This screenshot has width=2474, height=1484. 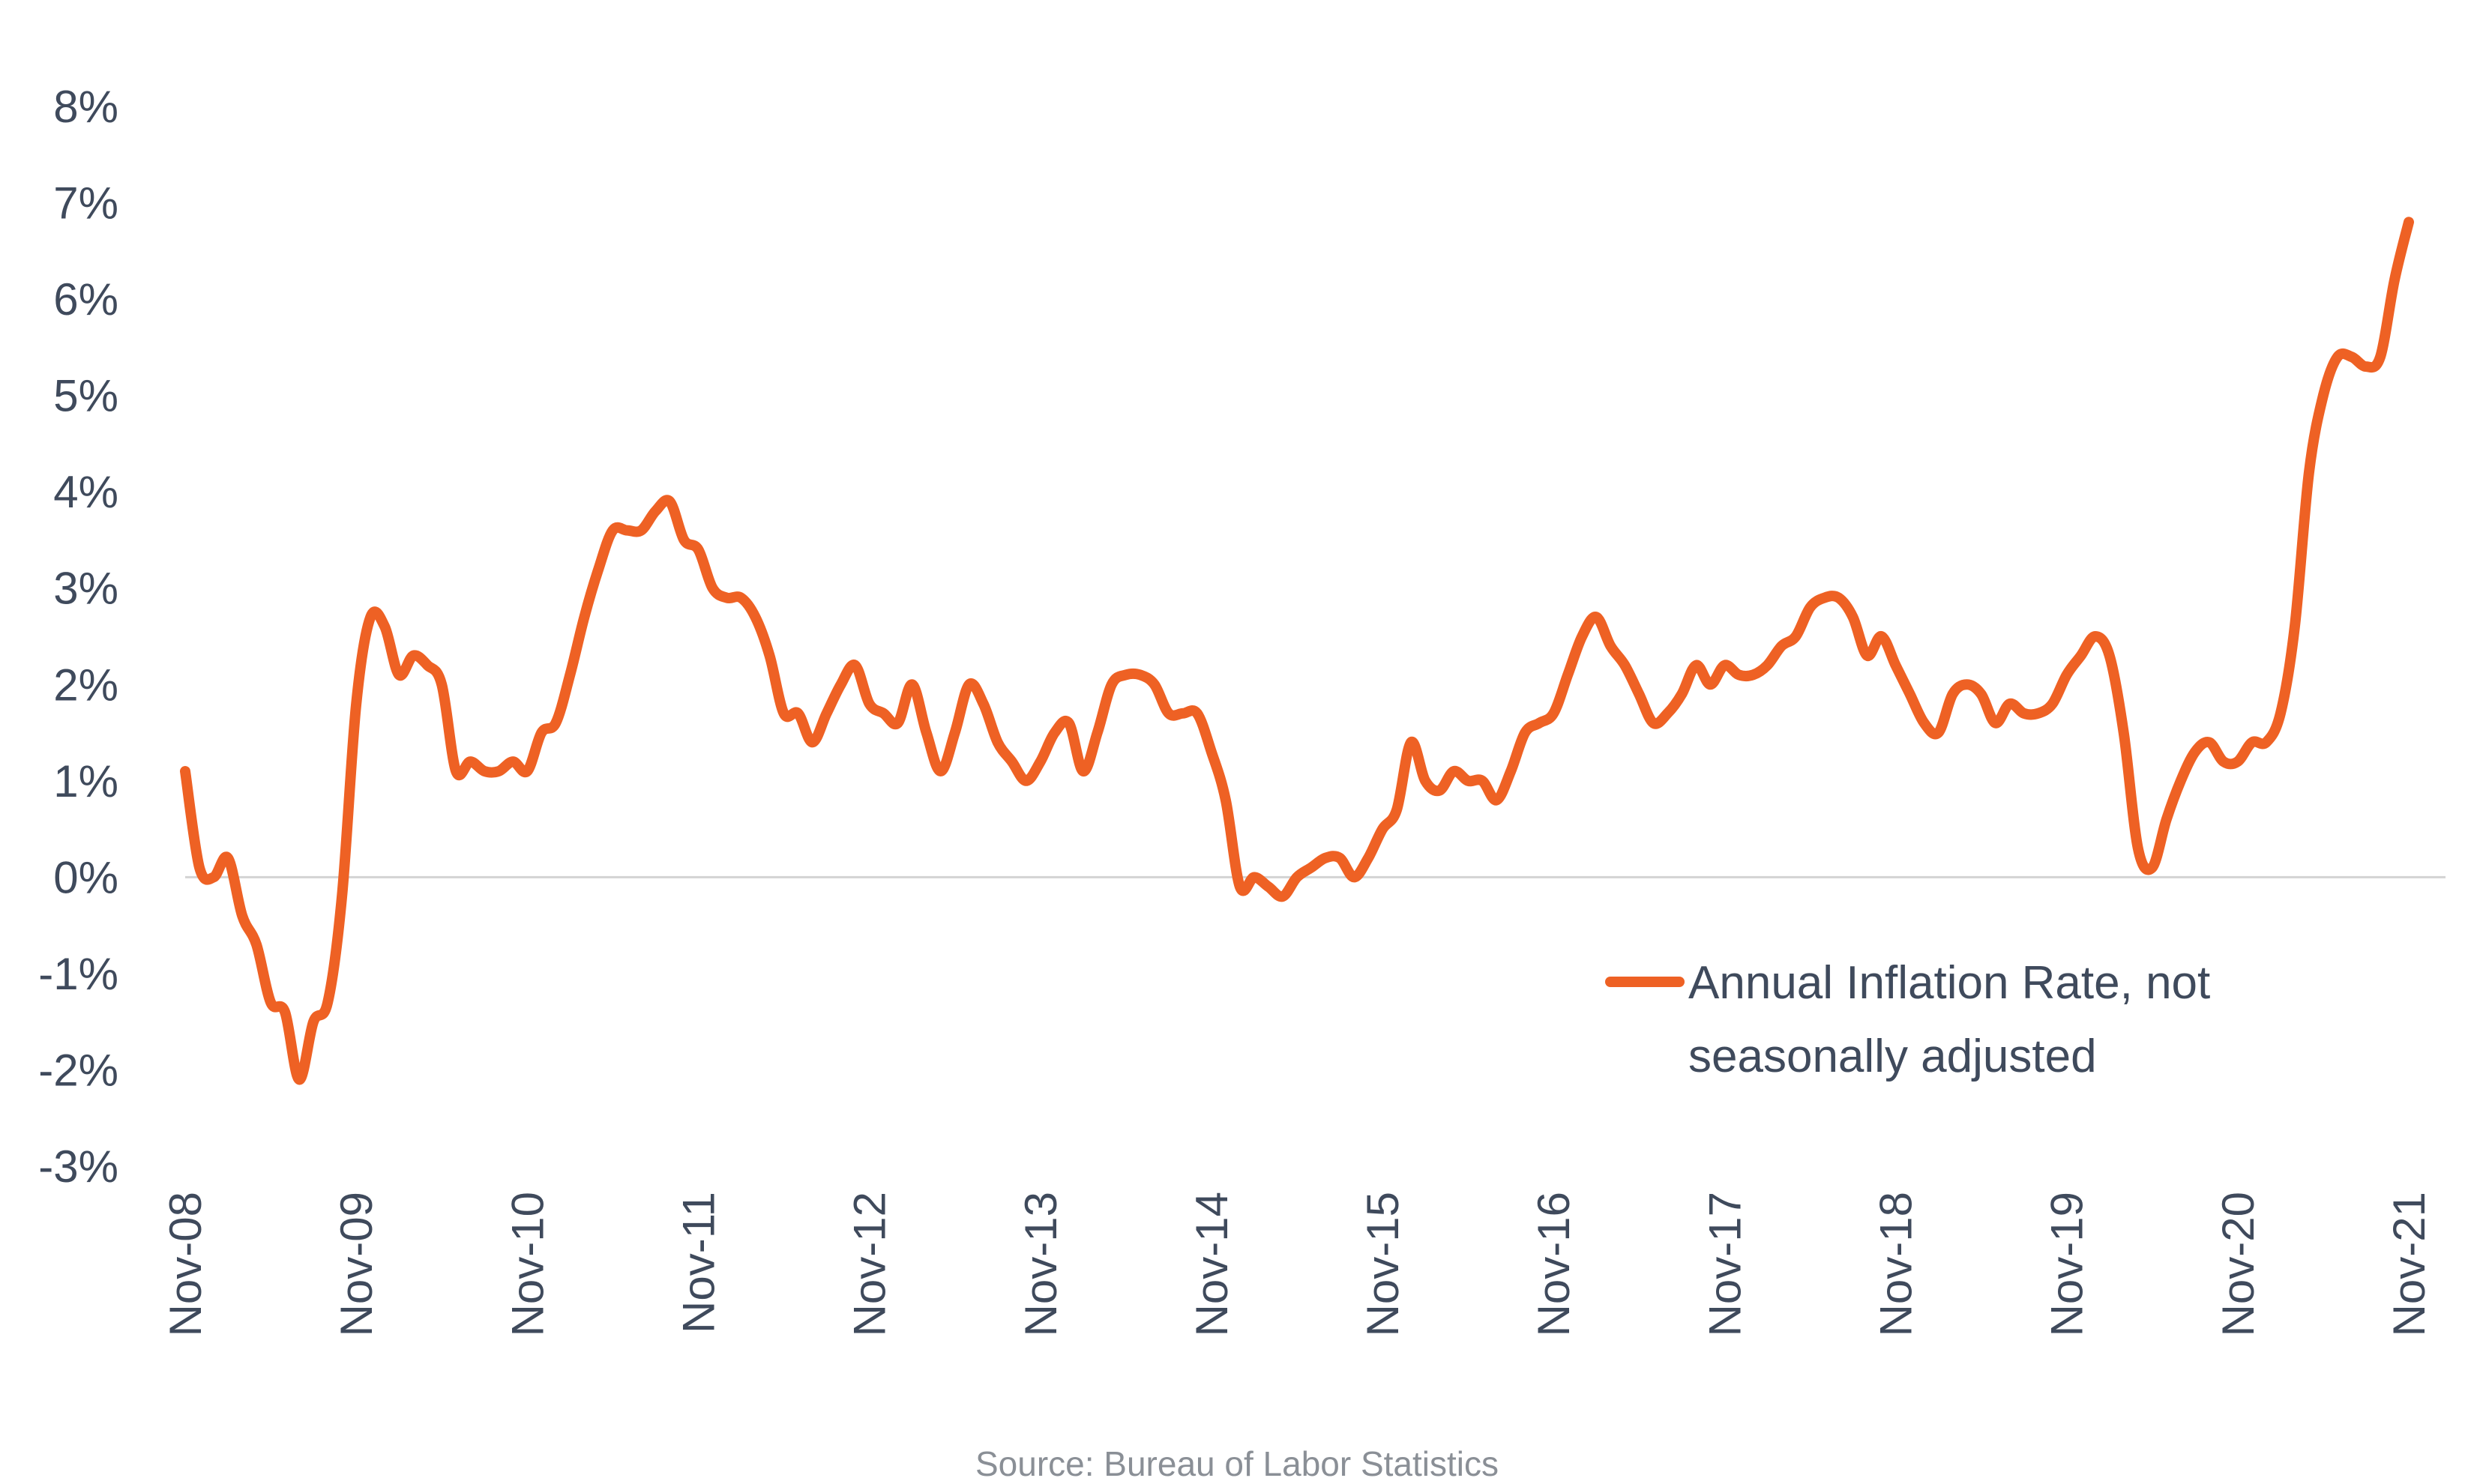 I want to click on y-tick-label: 6%, so click(x=85, y=299).